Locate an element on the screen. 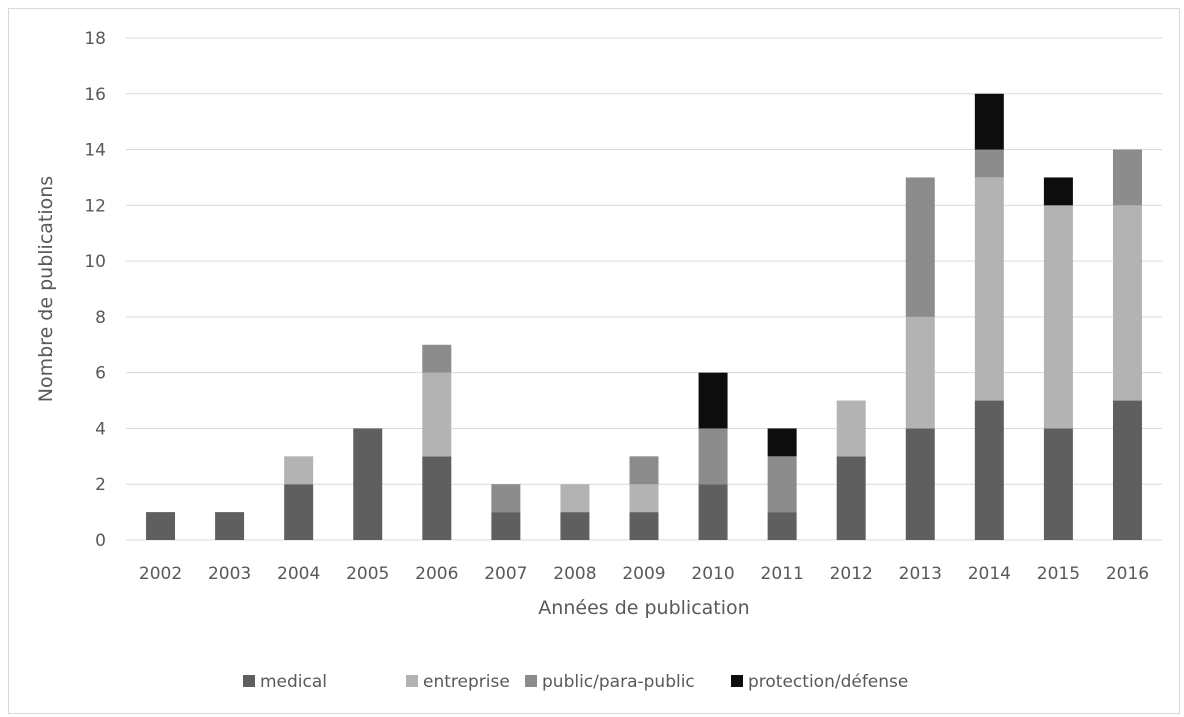  x-tick-label: 2002 is located at coordinates (160, 574).